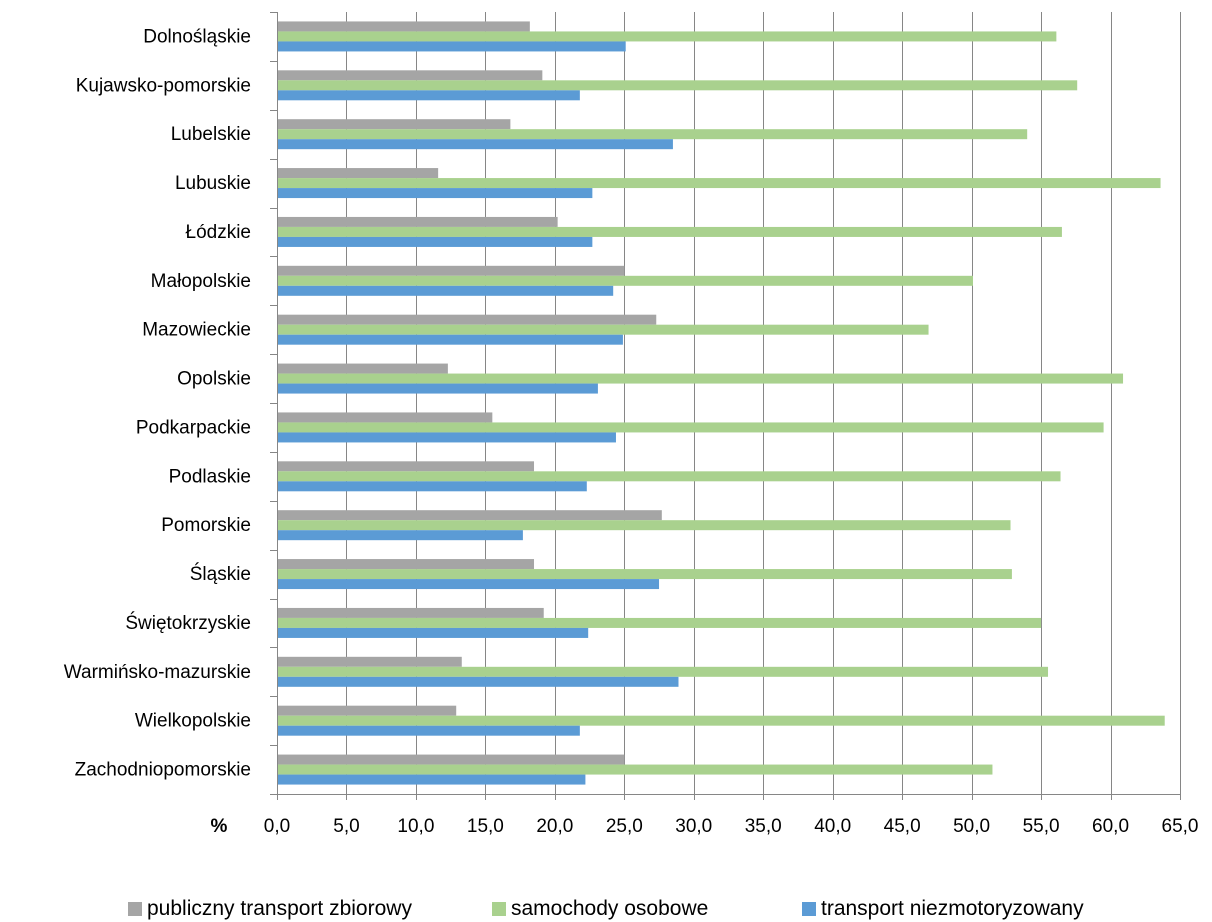 The image size is (1212, 922). Describe the element at coordinates (135, 908) in the screenshot. I see `legend-swatch-grey` at that location.